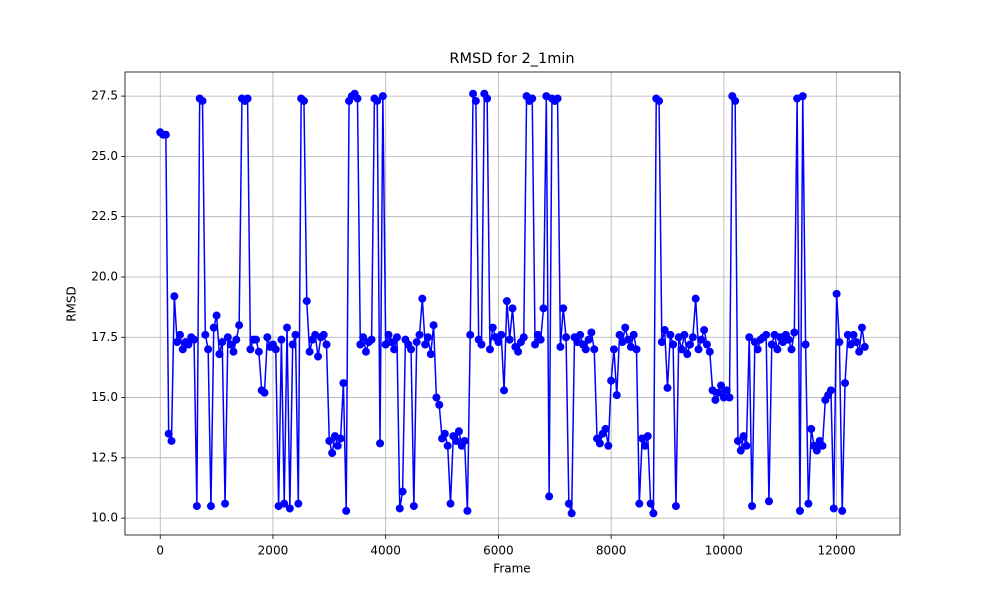 This screenshot has width=1000, height=600. I want to click on x-axis-label: Frame, so click(511, 569).